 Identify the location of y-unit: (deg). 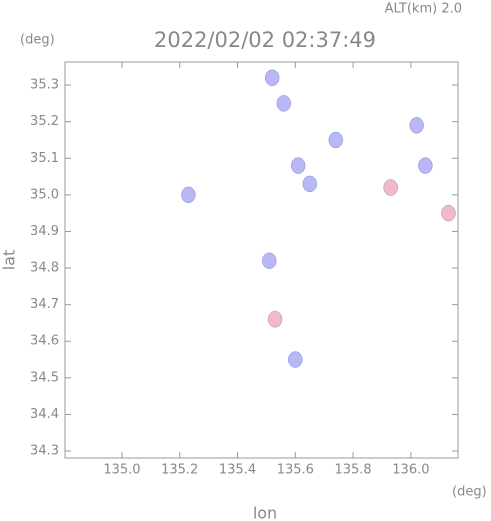
(37, 40).